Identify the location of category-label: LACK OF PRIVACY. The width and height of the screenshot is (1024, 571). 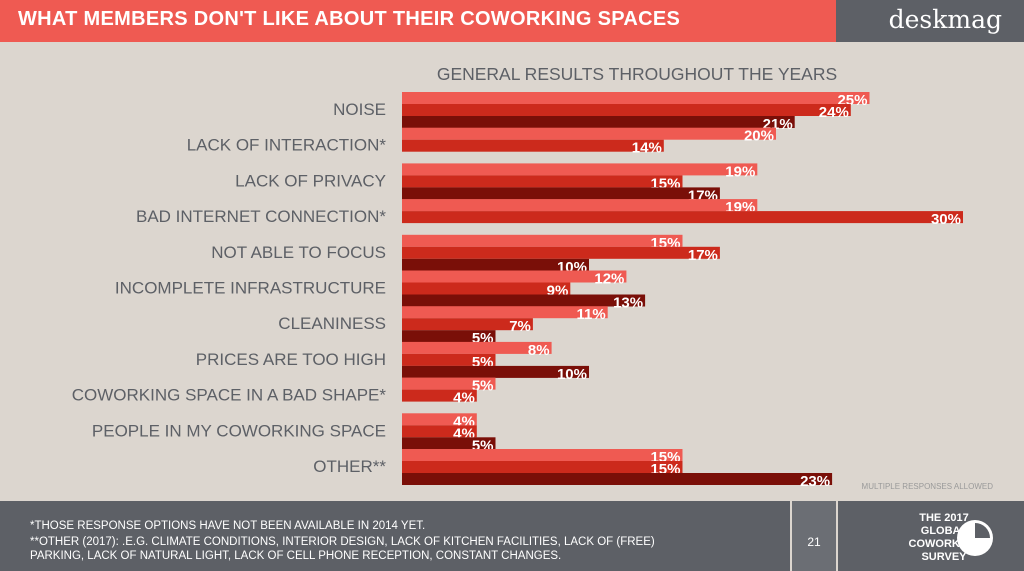
(310, 180).